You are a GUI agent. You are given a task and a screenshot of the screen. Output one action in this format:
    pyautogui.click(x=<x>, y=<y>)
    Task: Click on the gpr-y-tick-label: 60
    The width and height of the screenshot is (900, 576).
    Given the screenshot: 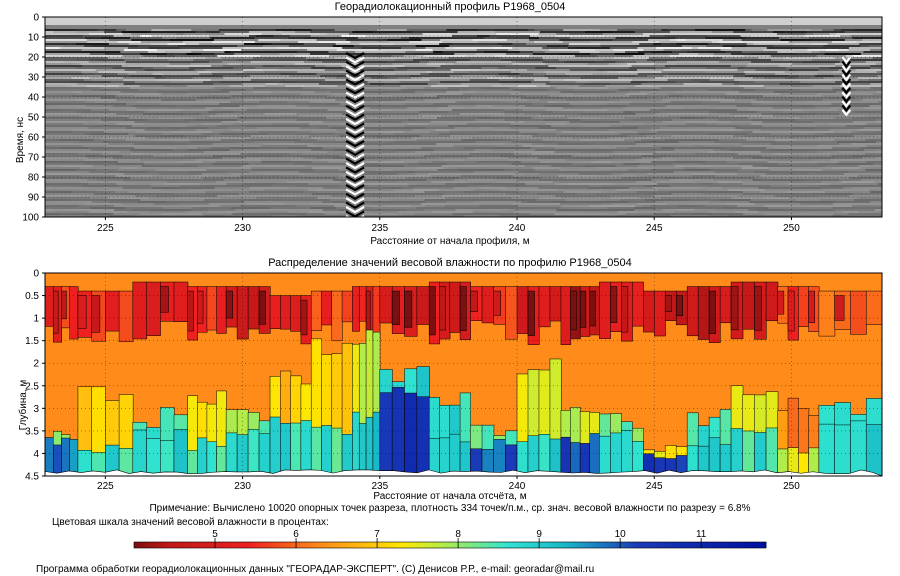 What is the action you would take?
    pyautogui.click(x=34, y=138)
    